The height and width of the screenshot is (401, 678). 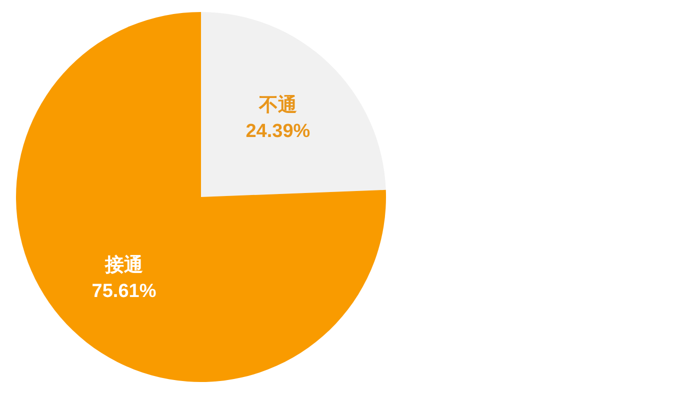 I want to click on data-label: 24.39%, so click(x=278, y=131).